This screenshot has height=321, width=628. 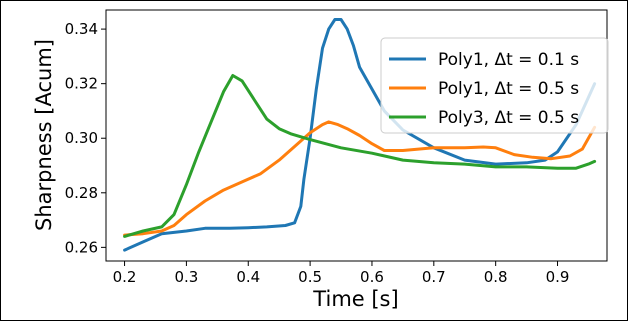 I want to click on x-tick-label: 0.2, so click(x=125, y=277).